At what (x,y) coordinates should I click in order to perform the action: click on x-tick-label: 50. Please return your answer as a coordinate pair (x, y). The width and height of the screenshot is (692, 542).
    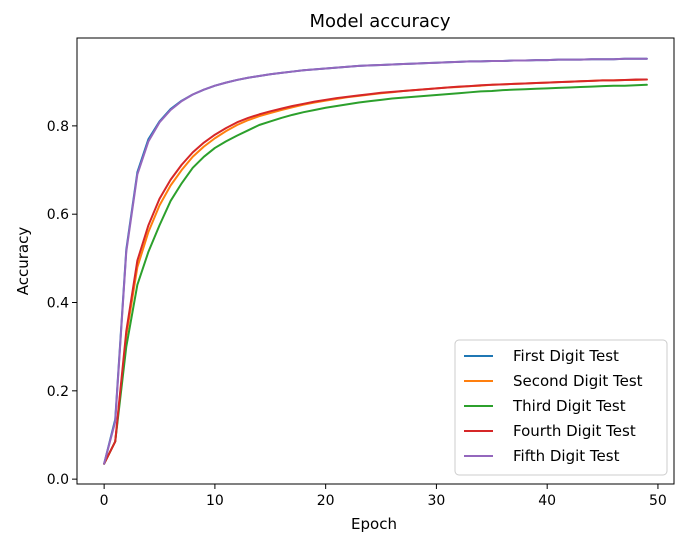
    Looking at the image, I should click on (658, 501).